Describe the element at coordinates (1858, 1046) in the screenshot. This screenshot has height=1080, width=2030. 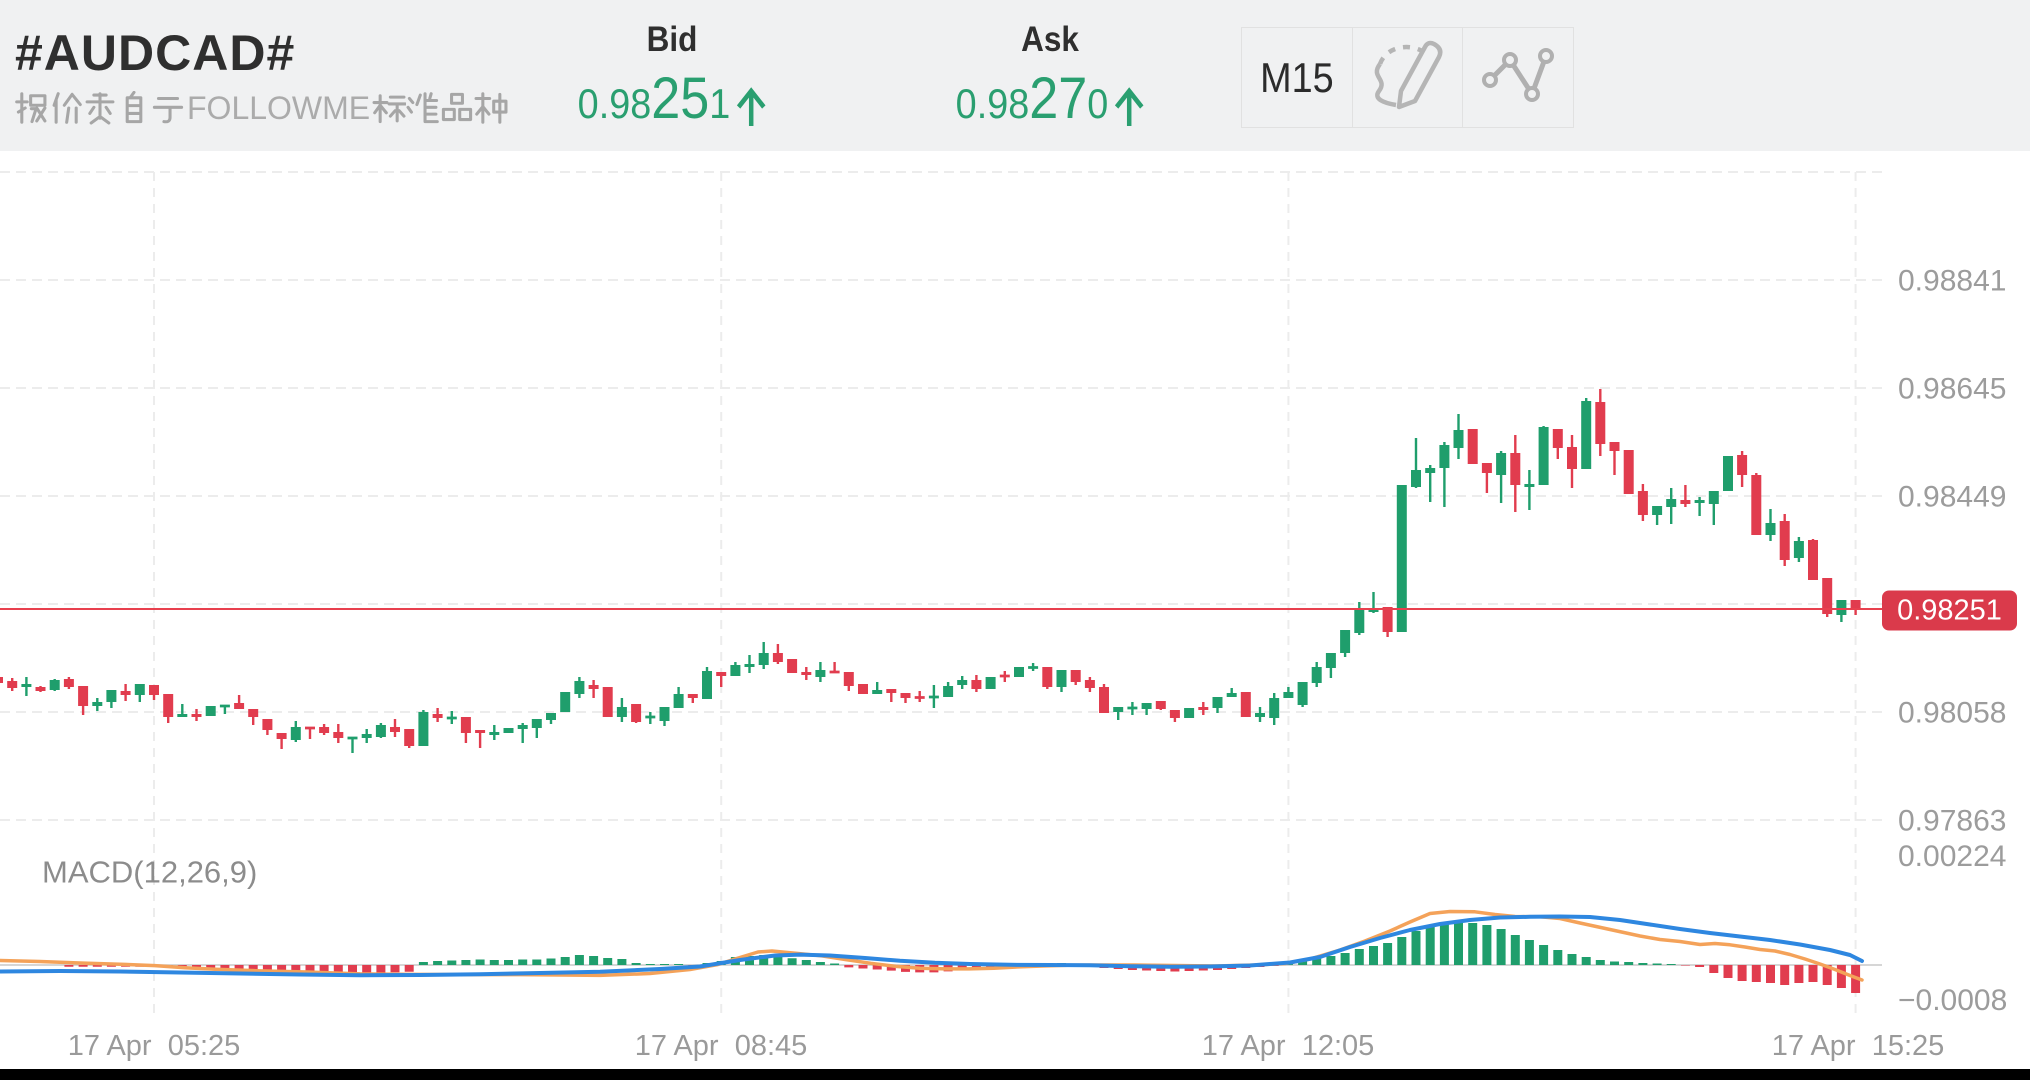
I see `svg-text: 17 Apr 15:25` at that location.